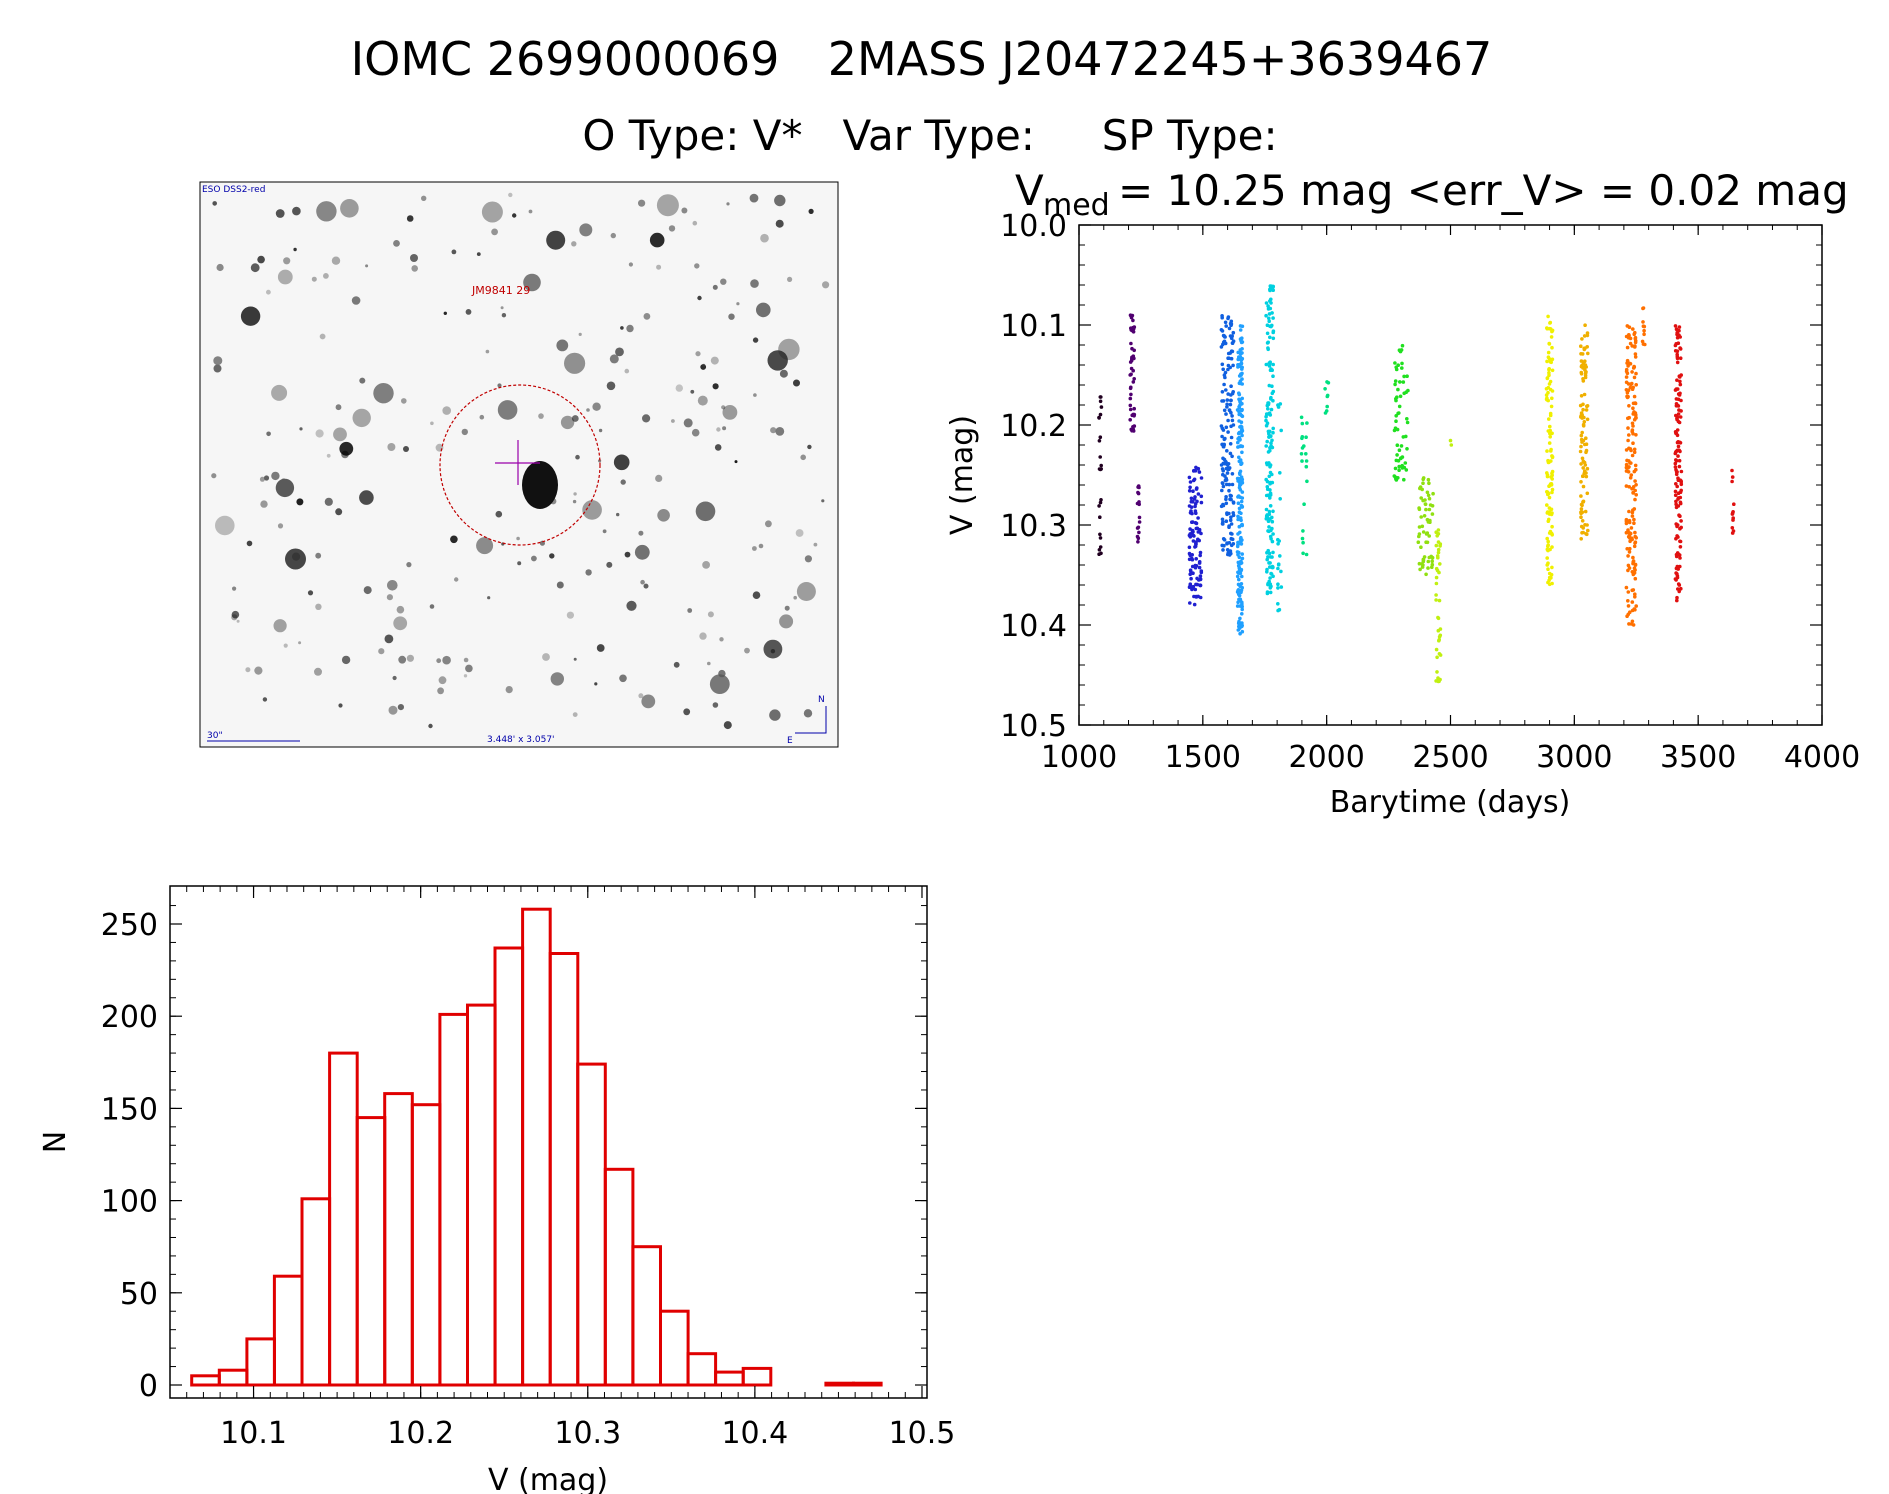  What do you see at coordinates (1033, 626) in the screenshot?
I see `lc-y-tick-label: 10.4` at bounding box center [1033, 626].